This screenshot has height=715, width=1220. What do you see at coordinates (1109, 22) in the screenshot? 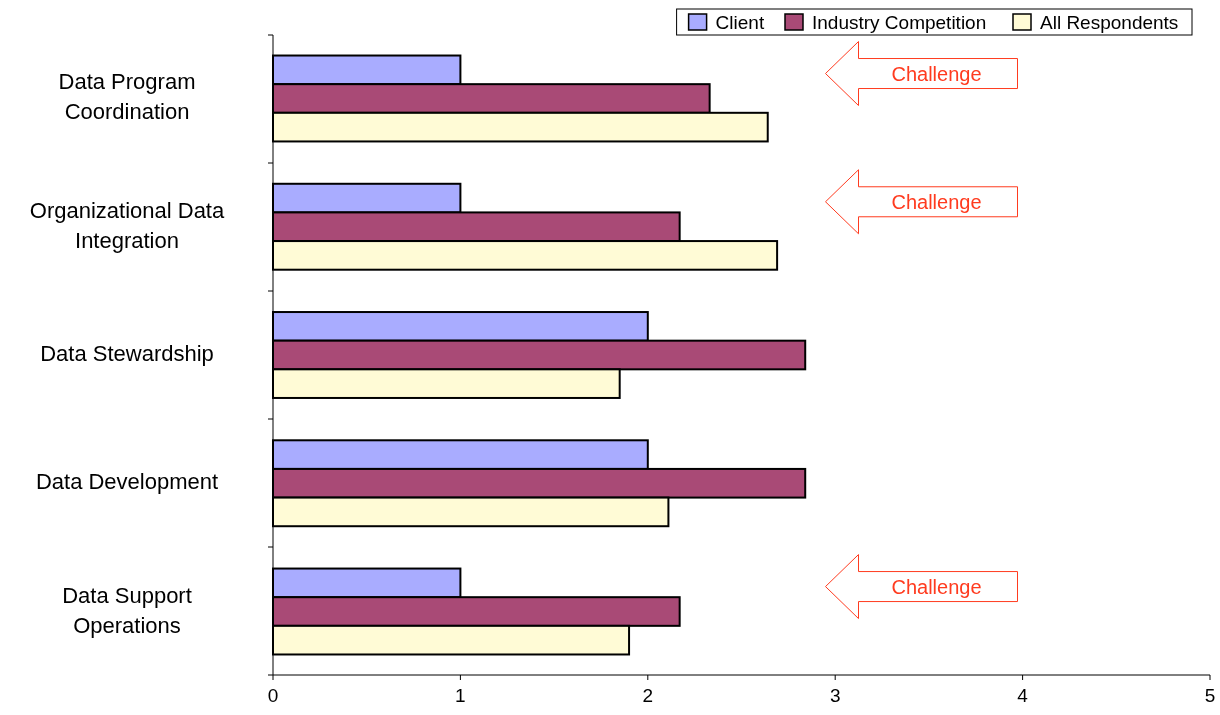
I see `legend-label: All Respondents` at bounding box center [1109, 22].